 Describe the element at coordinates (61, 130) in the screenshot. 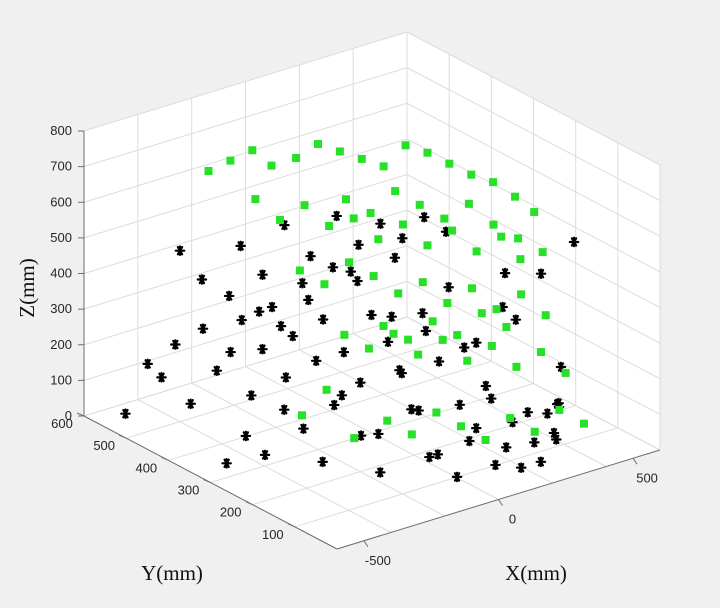

I see `z-tick-label: 800` at that location.